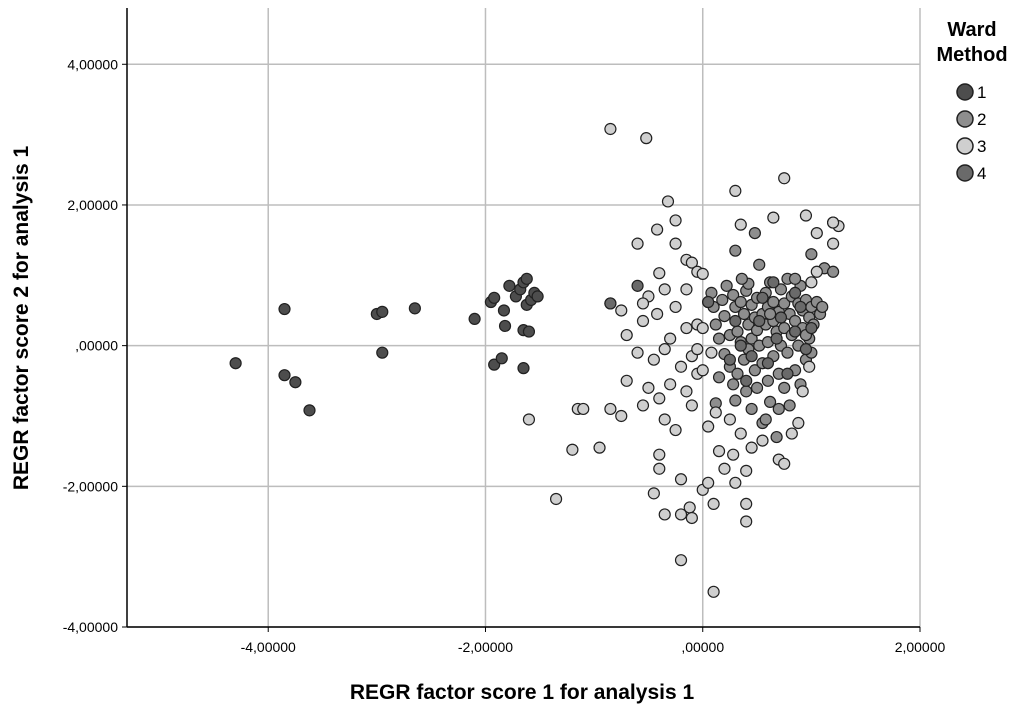 This screenshot has width=1024, height=705. What do you see at coordinates (96, 346) in the screenshot?
I see `y-tick-label: ,00000` at bounding box center [96, 346].